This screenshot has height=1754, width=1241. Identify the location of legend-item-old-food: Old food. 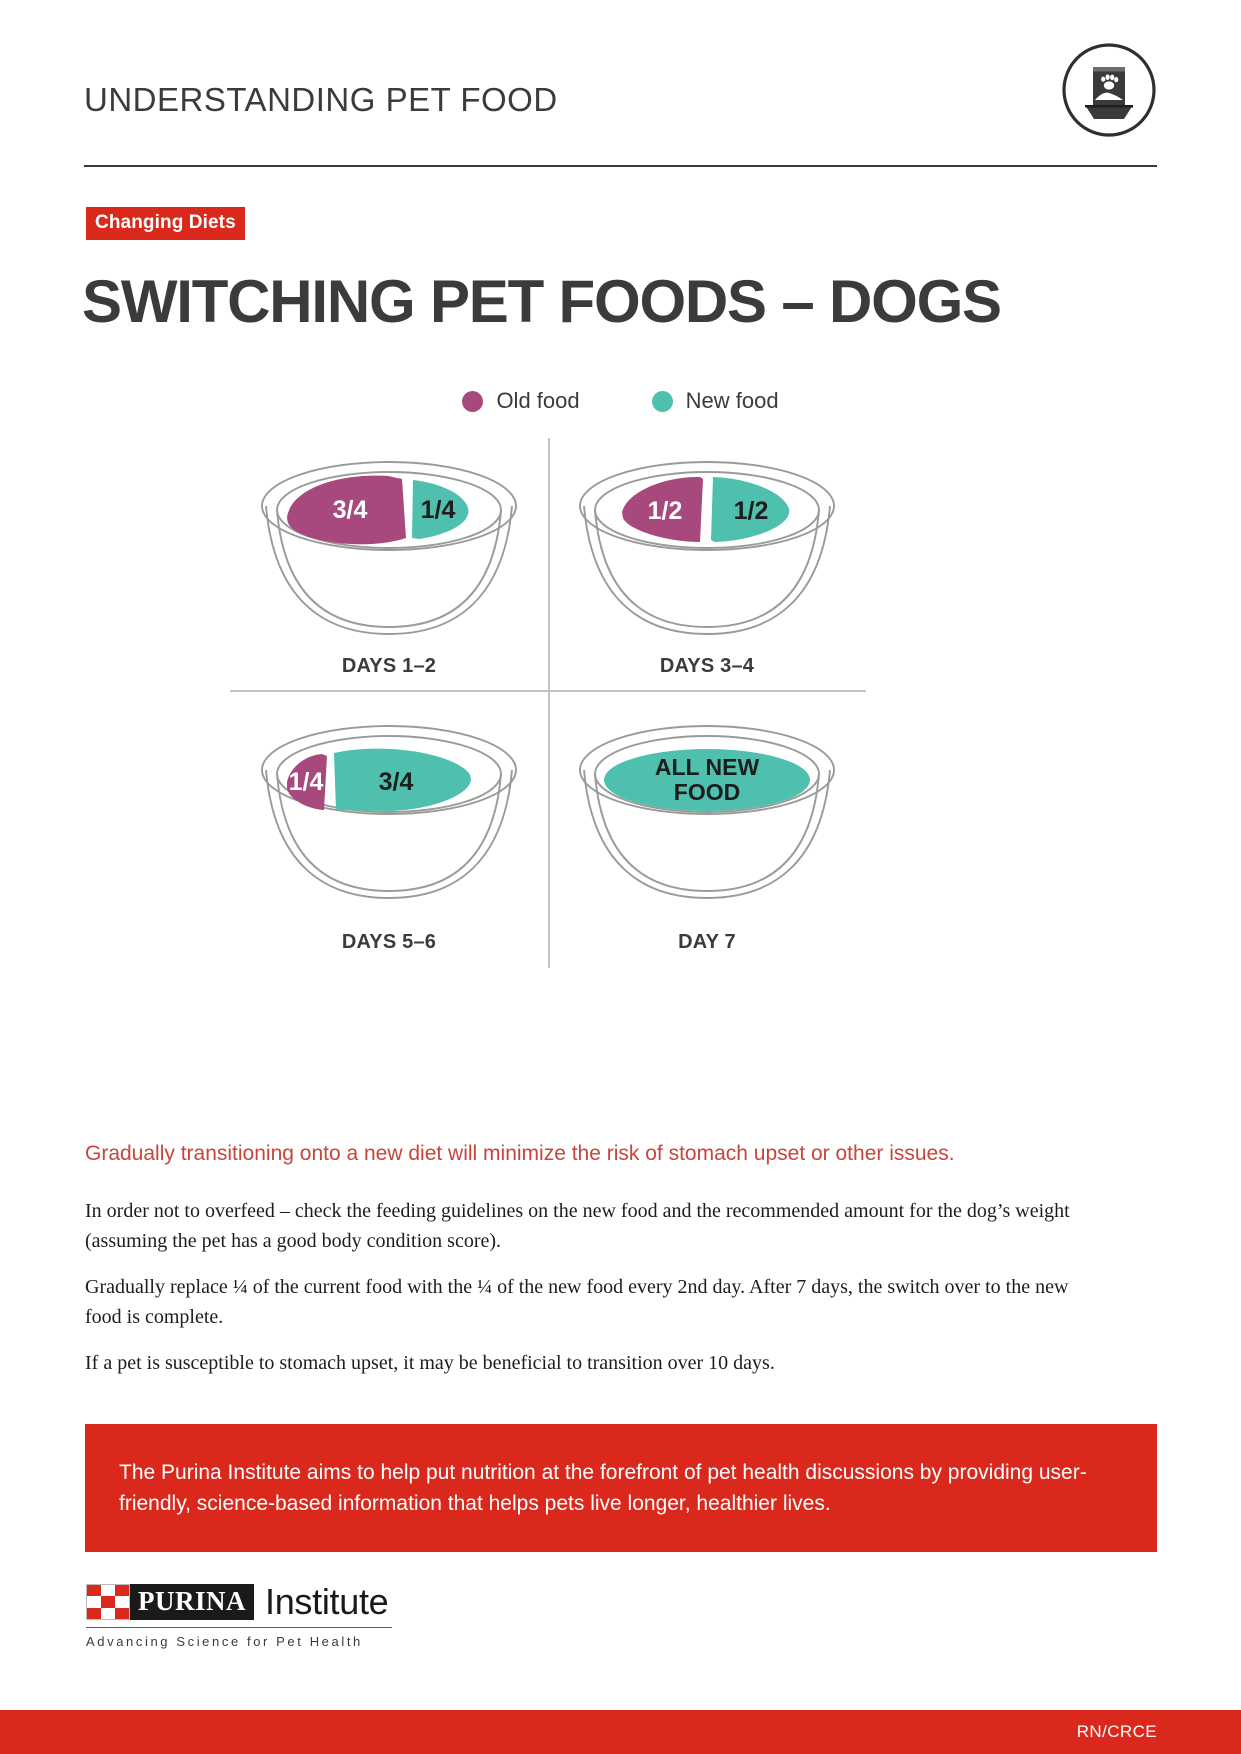
(521, 401).